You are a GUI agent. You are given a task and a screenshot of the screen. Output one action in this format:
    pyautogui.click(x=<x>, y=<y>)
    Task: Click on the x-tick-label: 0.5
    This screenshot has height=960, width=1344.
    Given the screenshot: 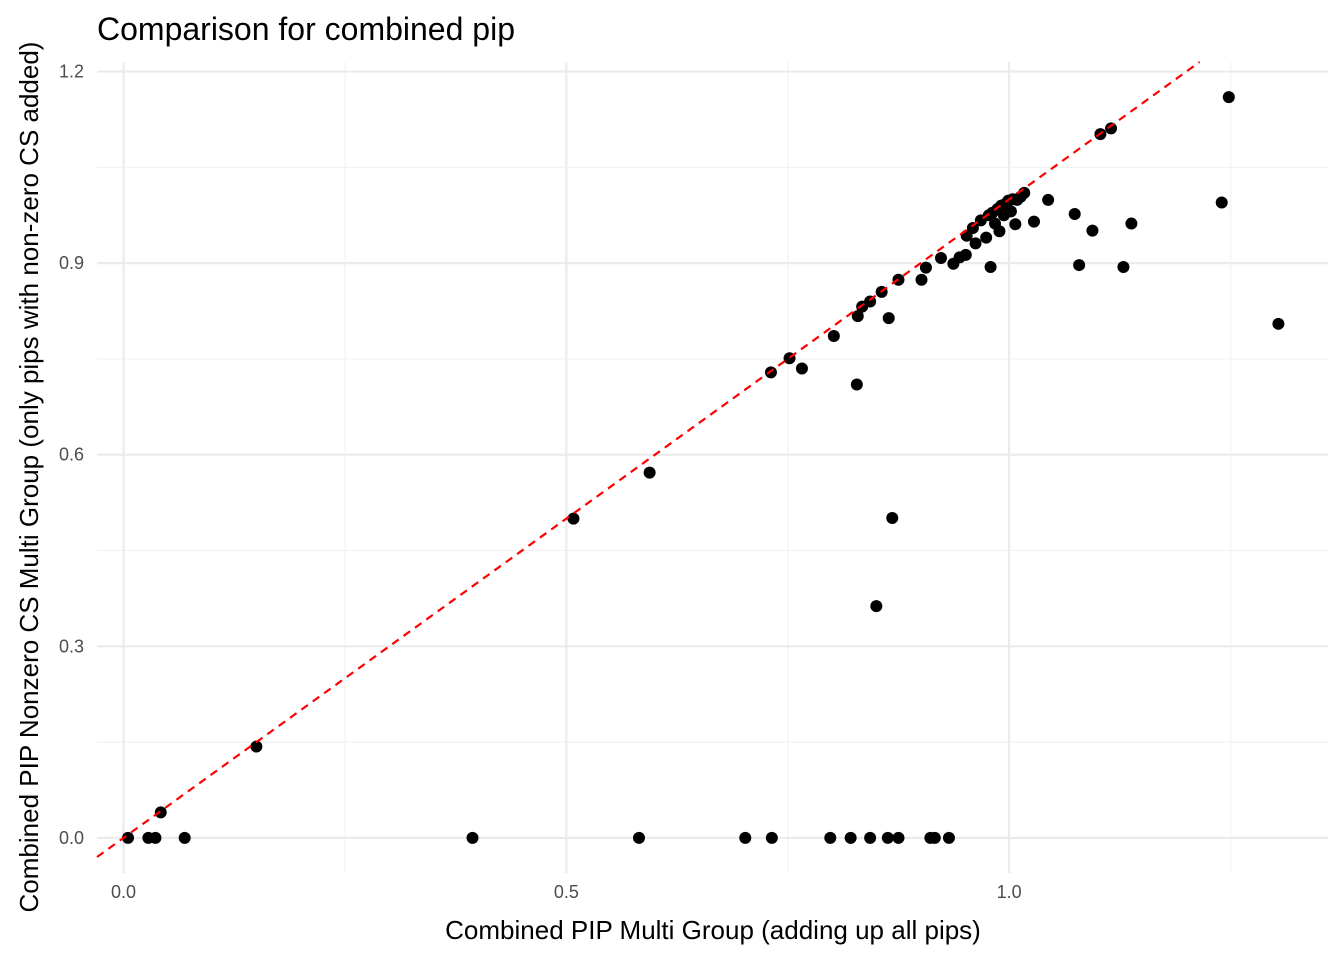 What is the action you would take?
    pyautogui.click(x=566, y=892)
    